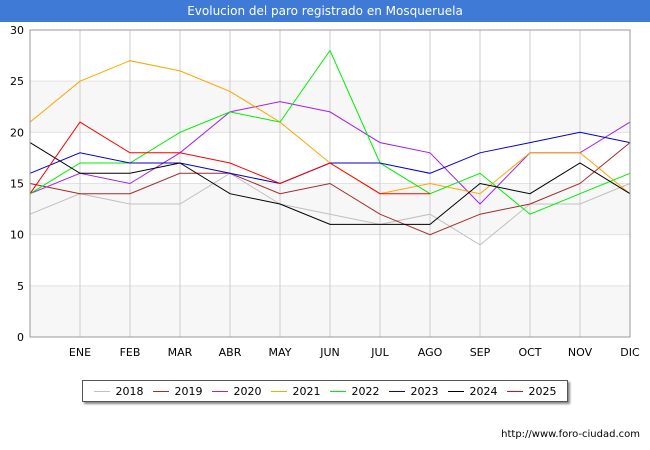  What do you see at coordinates (329, 352) in the screenshot?
I see `x-tick-label: JUN` at bounding box center [329, 352].